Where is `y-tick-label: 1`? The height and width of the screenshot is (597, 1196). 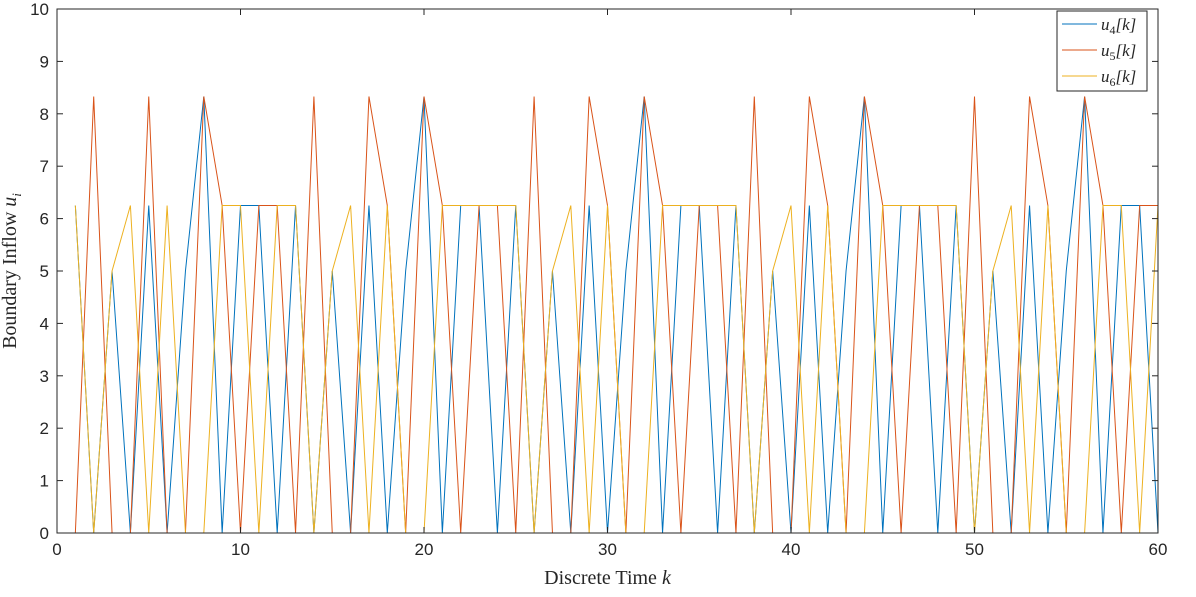
y-tick-label: 1 is located at coordinates (44, 481).